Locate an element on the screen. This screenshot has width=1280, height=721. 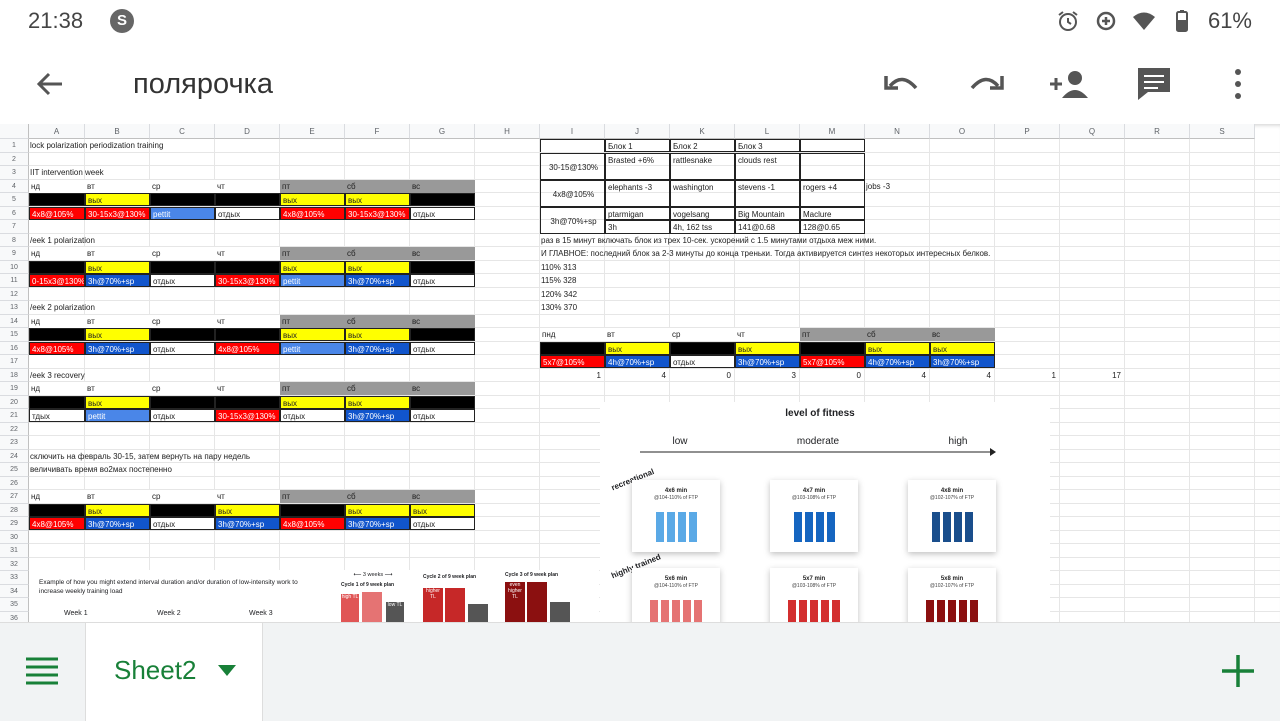
cell-text: jobs -3 is located at coordinates (878, 186).